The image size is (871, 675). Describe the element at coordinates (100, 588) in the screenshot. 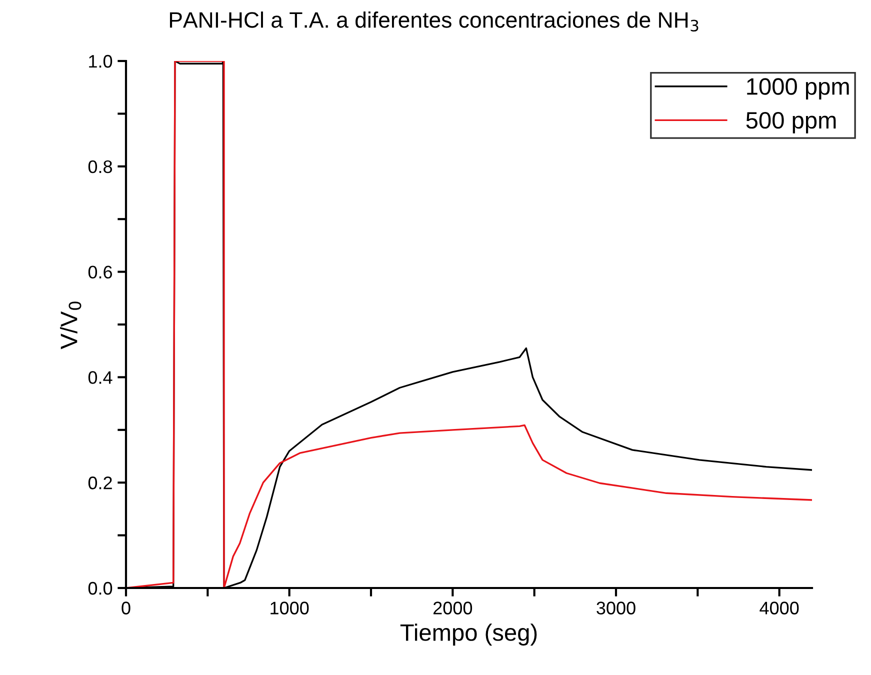

I see `y-tick-label: 0.0` at that location.